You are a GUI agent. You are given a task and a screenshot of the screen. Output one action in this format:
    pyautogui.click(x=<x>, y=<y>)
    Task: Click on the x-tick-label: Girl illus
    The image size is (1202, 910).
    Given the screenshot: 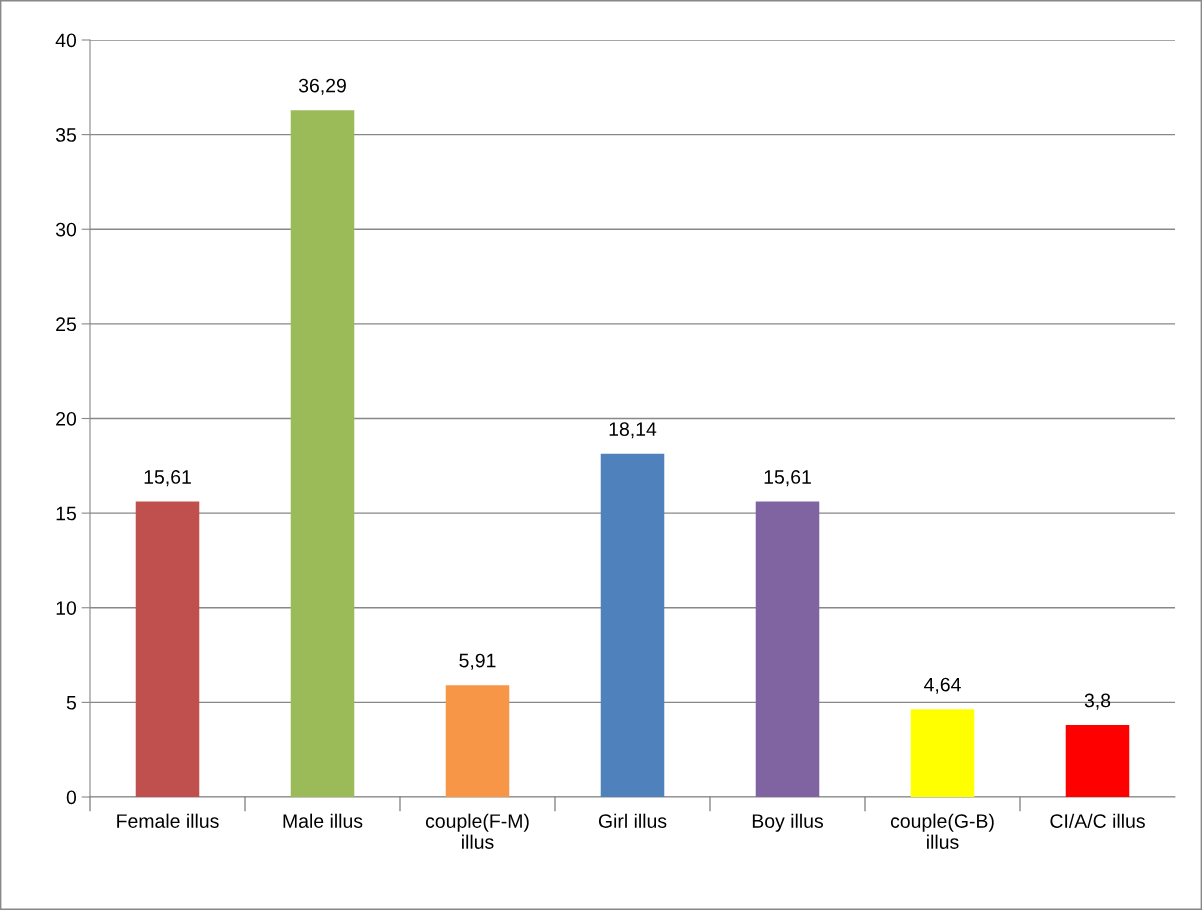 What is the action you would take?
    pyautogui.click(x=632, y=820)
    